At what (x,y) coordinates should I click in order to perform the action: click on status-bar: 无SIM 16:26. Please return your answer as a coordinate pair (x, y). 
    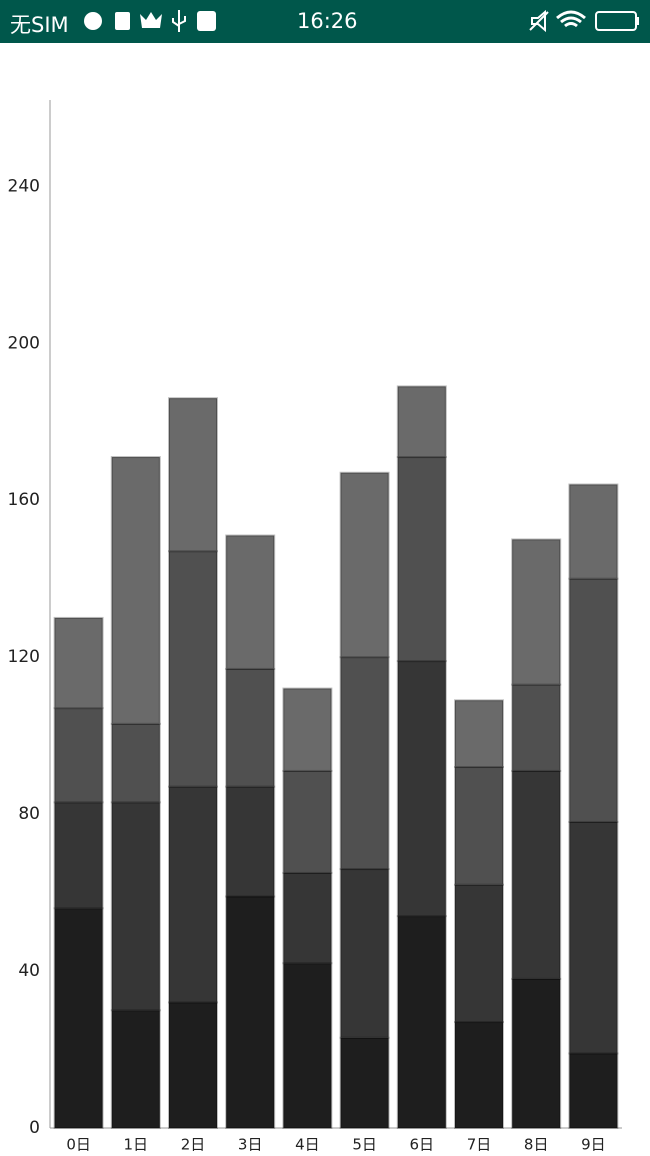
    Looking at the image, I should click on (325, 21).